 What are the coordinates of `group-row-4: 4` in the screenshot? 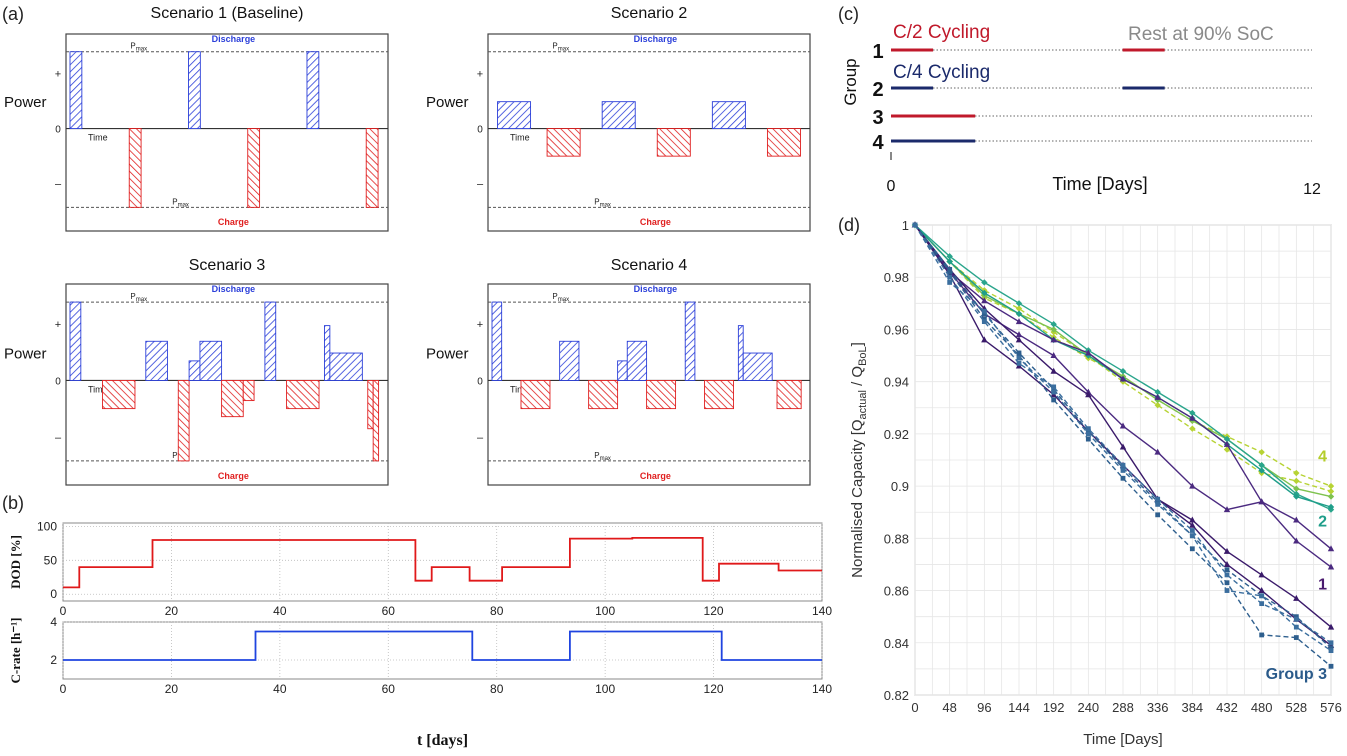 It's located at (1092, 143).